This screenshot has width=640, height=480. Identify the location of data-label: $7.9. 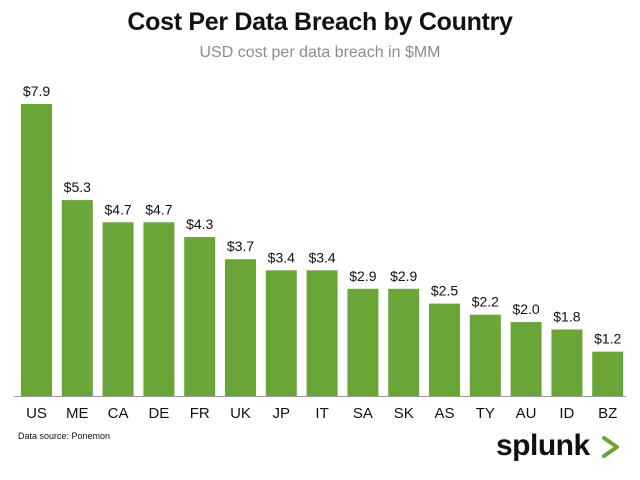
(36, 91).